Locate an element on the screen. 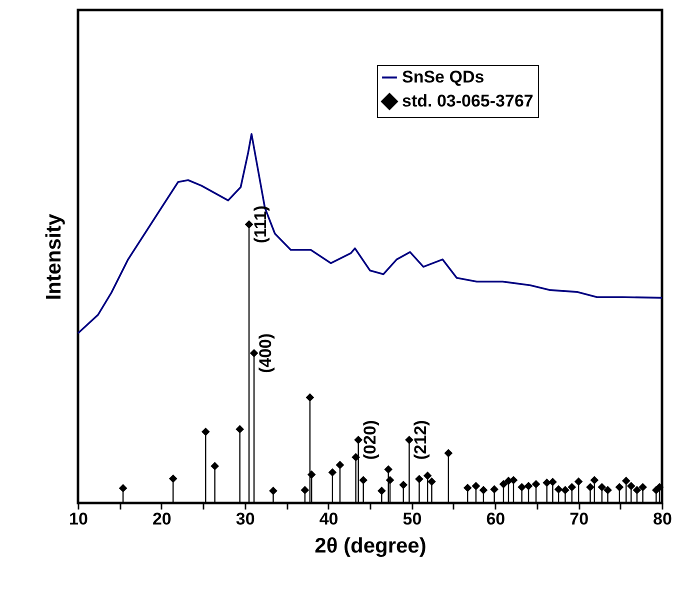 The height and width of the screenshot is (592, 676). annotation: (020) is located at coordinates (370, 440).